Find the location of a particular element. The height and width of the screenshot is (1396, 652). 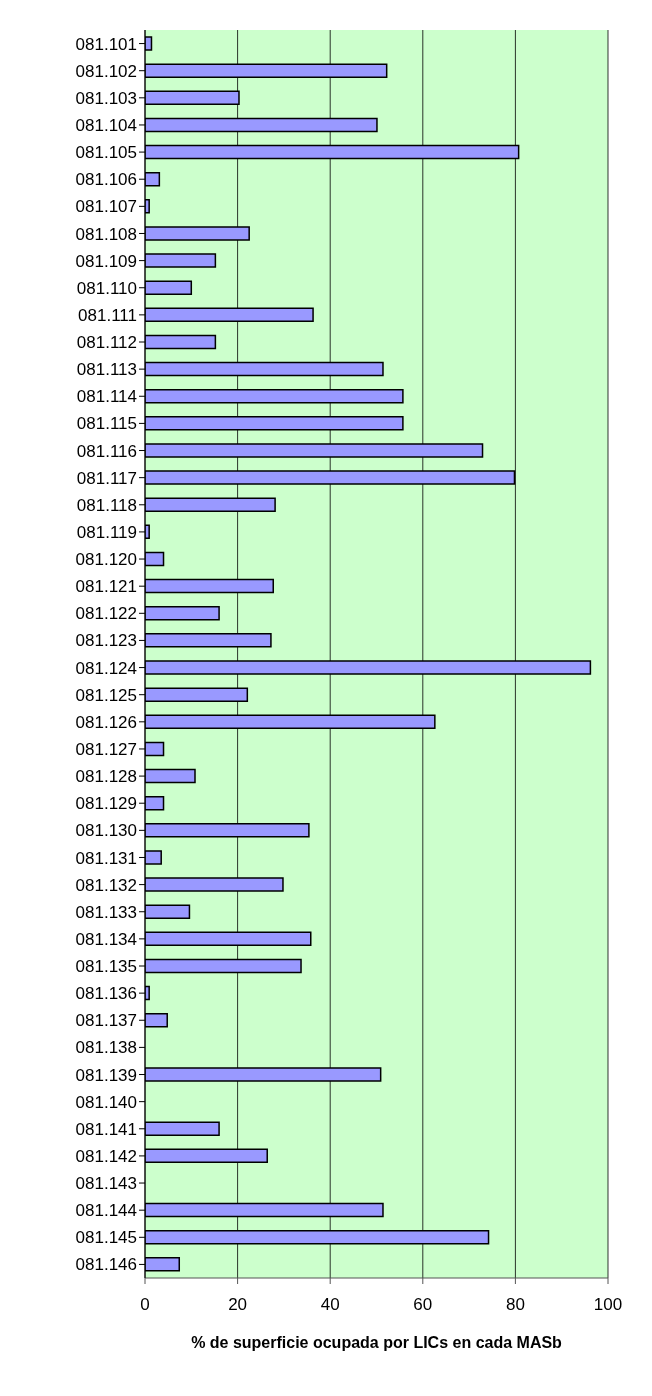

y-tick-label: 081.142 is located at coordinates (106, 1156).